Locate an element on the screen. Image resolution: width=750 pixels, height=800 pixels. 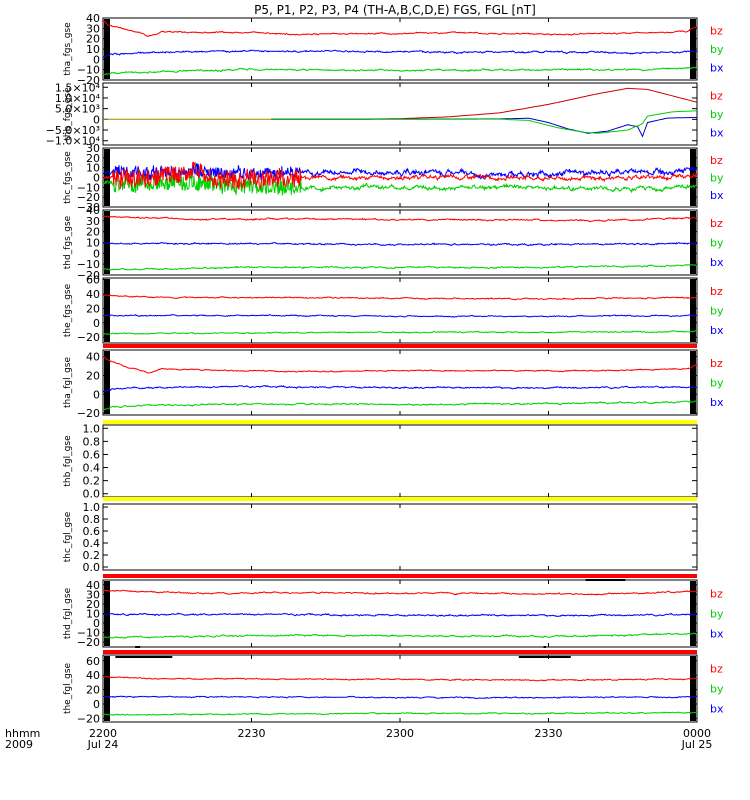
x-tick-label: 2300 is located at coordinates (400, 733).